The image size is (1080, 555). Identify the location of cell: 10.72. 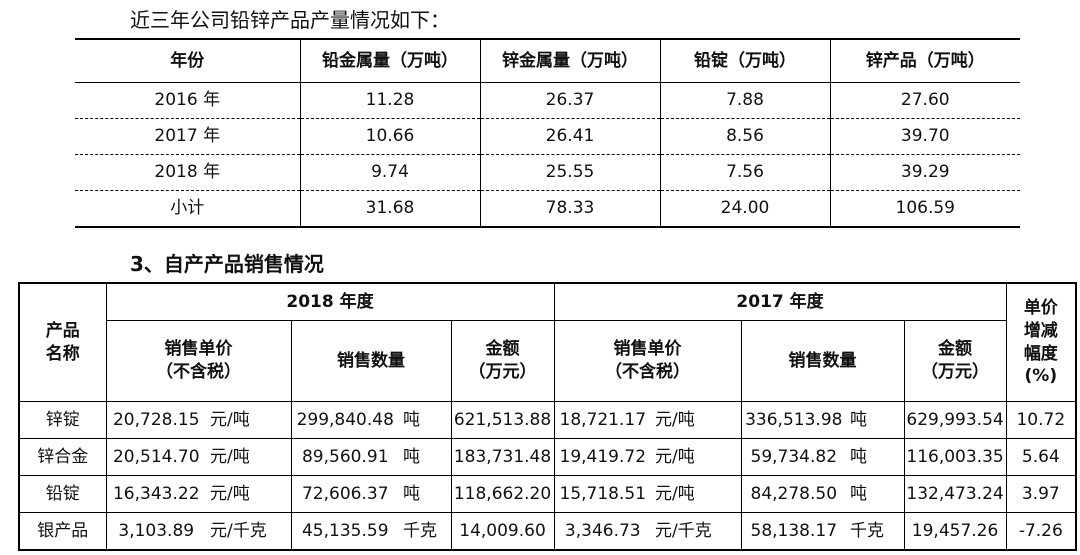
(1041, 420).